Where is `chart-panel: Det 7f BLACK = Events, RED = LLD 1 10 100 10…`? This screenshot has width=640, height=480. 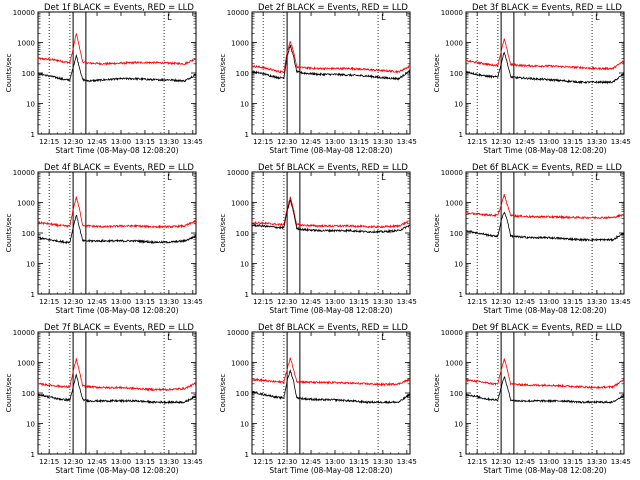
chart-panel: Det 7f BLACK = Events, RED = LLD 1 10 100 10… is located at coordinates (104, 399).